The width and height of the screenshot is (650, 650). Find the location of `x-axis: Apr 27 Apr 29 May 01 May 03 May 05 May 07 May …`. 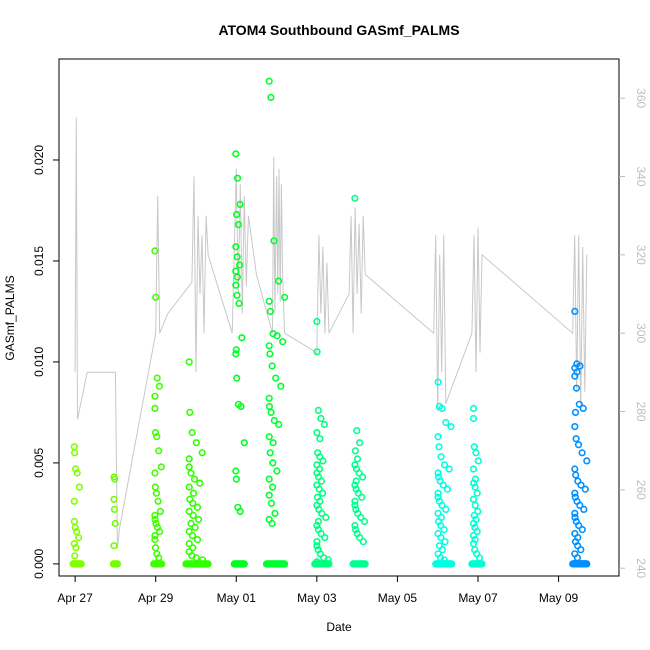

x-axis: Apr 27 Apr 29 May 01 May 03 May 05 May 07 May … is located at coordinates (318, 590).